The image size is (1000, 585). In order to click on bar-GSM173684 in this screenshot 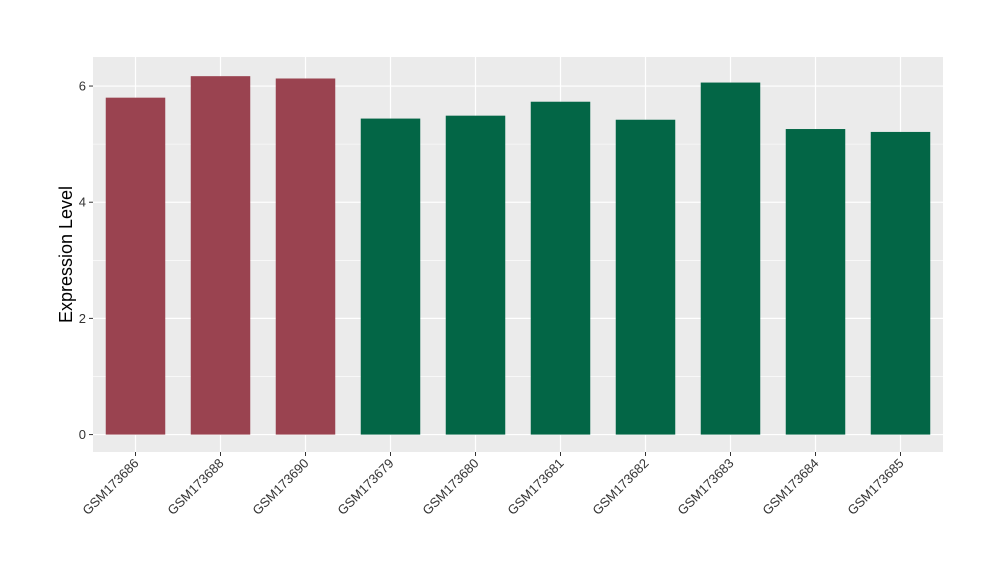, I will do `click(815, 282)`.